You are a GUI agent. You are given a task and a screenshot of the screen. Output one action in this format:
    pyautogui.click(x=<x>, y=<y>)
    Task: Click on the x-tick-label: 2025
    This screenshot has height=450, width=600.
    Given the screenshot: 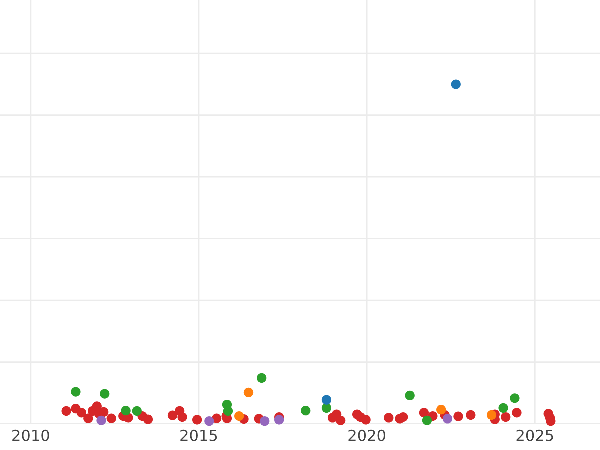 What is the action you would take?
    pyautogui.click(x=535, y=436)
    